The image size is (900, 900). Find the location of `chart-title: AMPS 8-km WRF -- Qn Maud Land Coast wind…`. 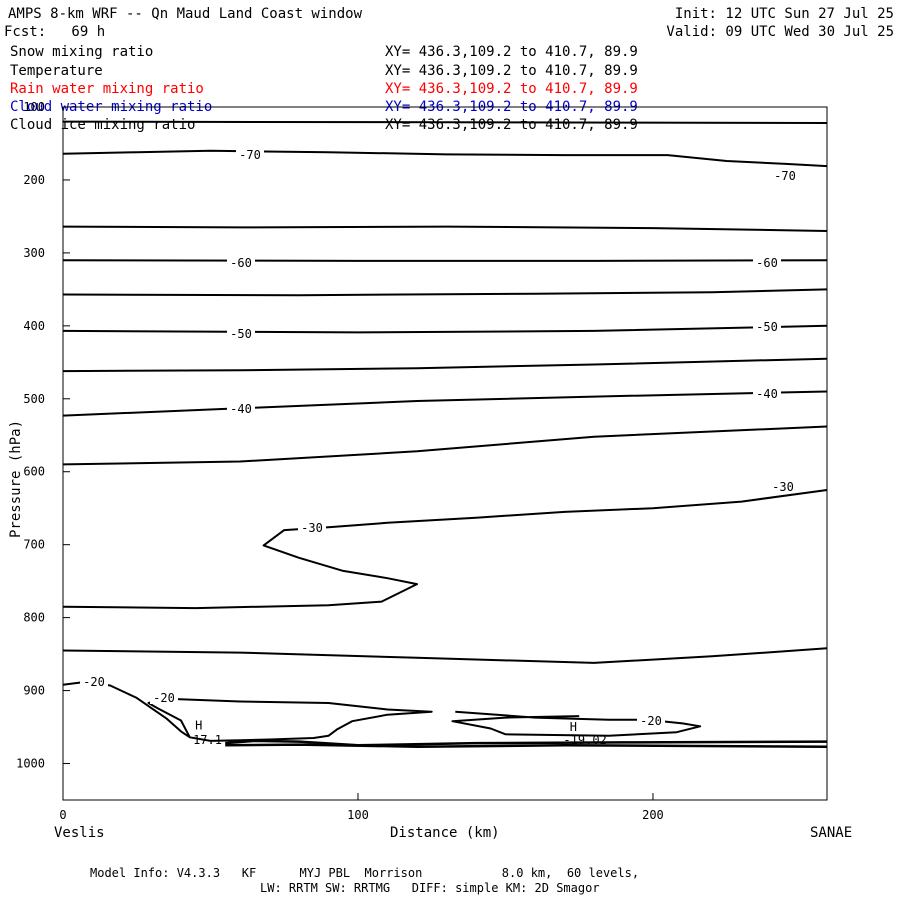

chart-title: AMPS 8-km WRF -- Qn Maud Land Coast wind… is located at coordinates (185, 14).